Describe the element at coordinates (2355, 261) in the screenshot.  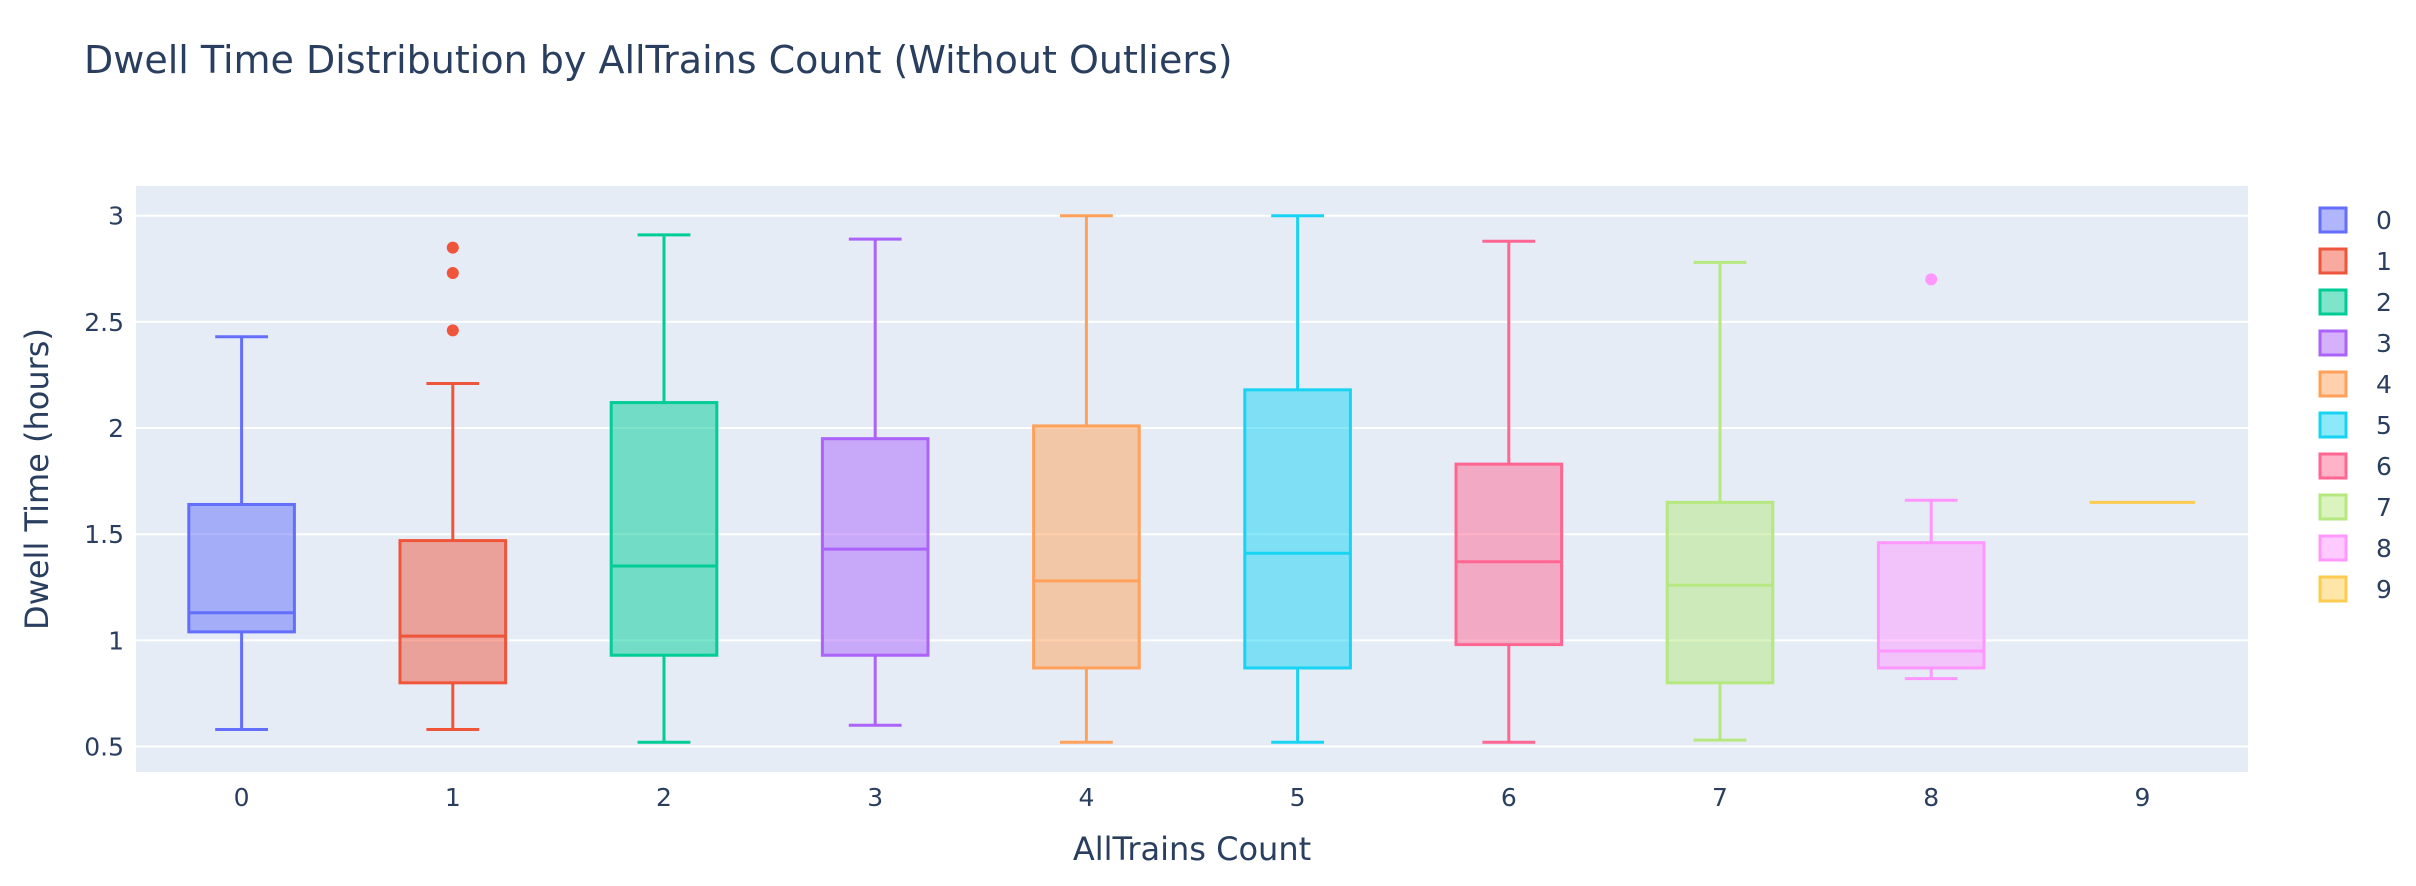
I see `legend-item-1: 1` at that location.